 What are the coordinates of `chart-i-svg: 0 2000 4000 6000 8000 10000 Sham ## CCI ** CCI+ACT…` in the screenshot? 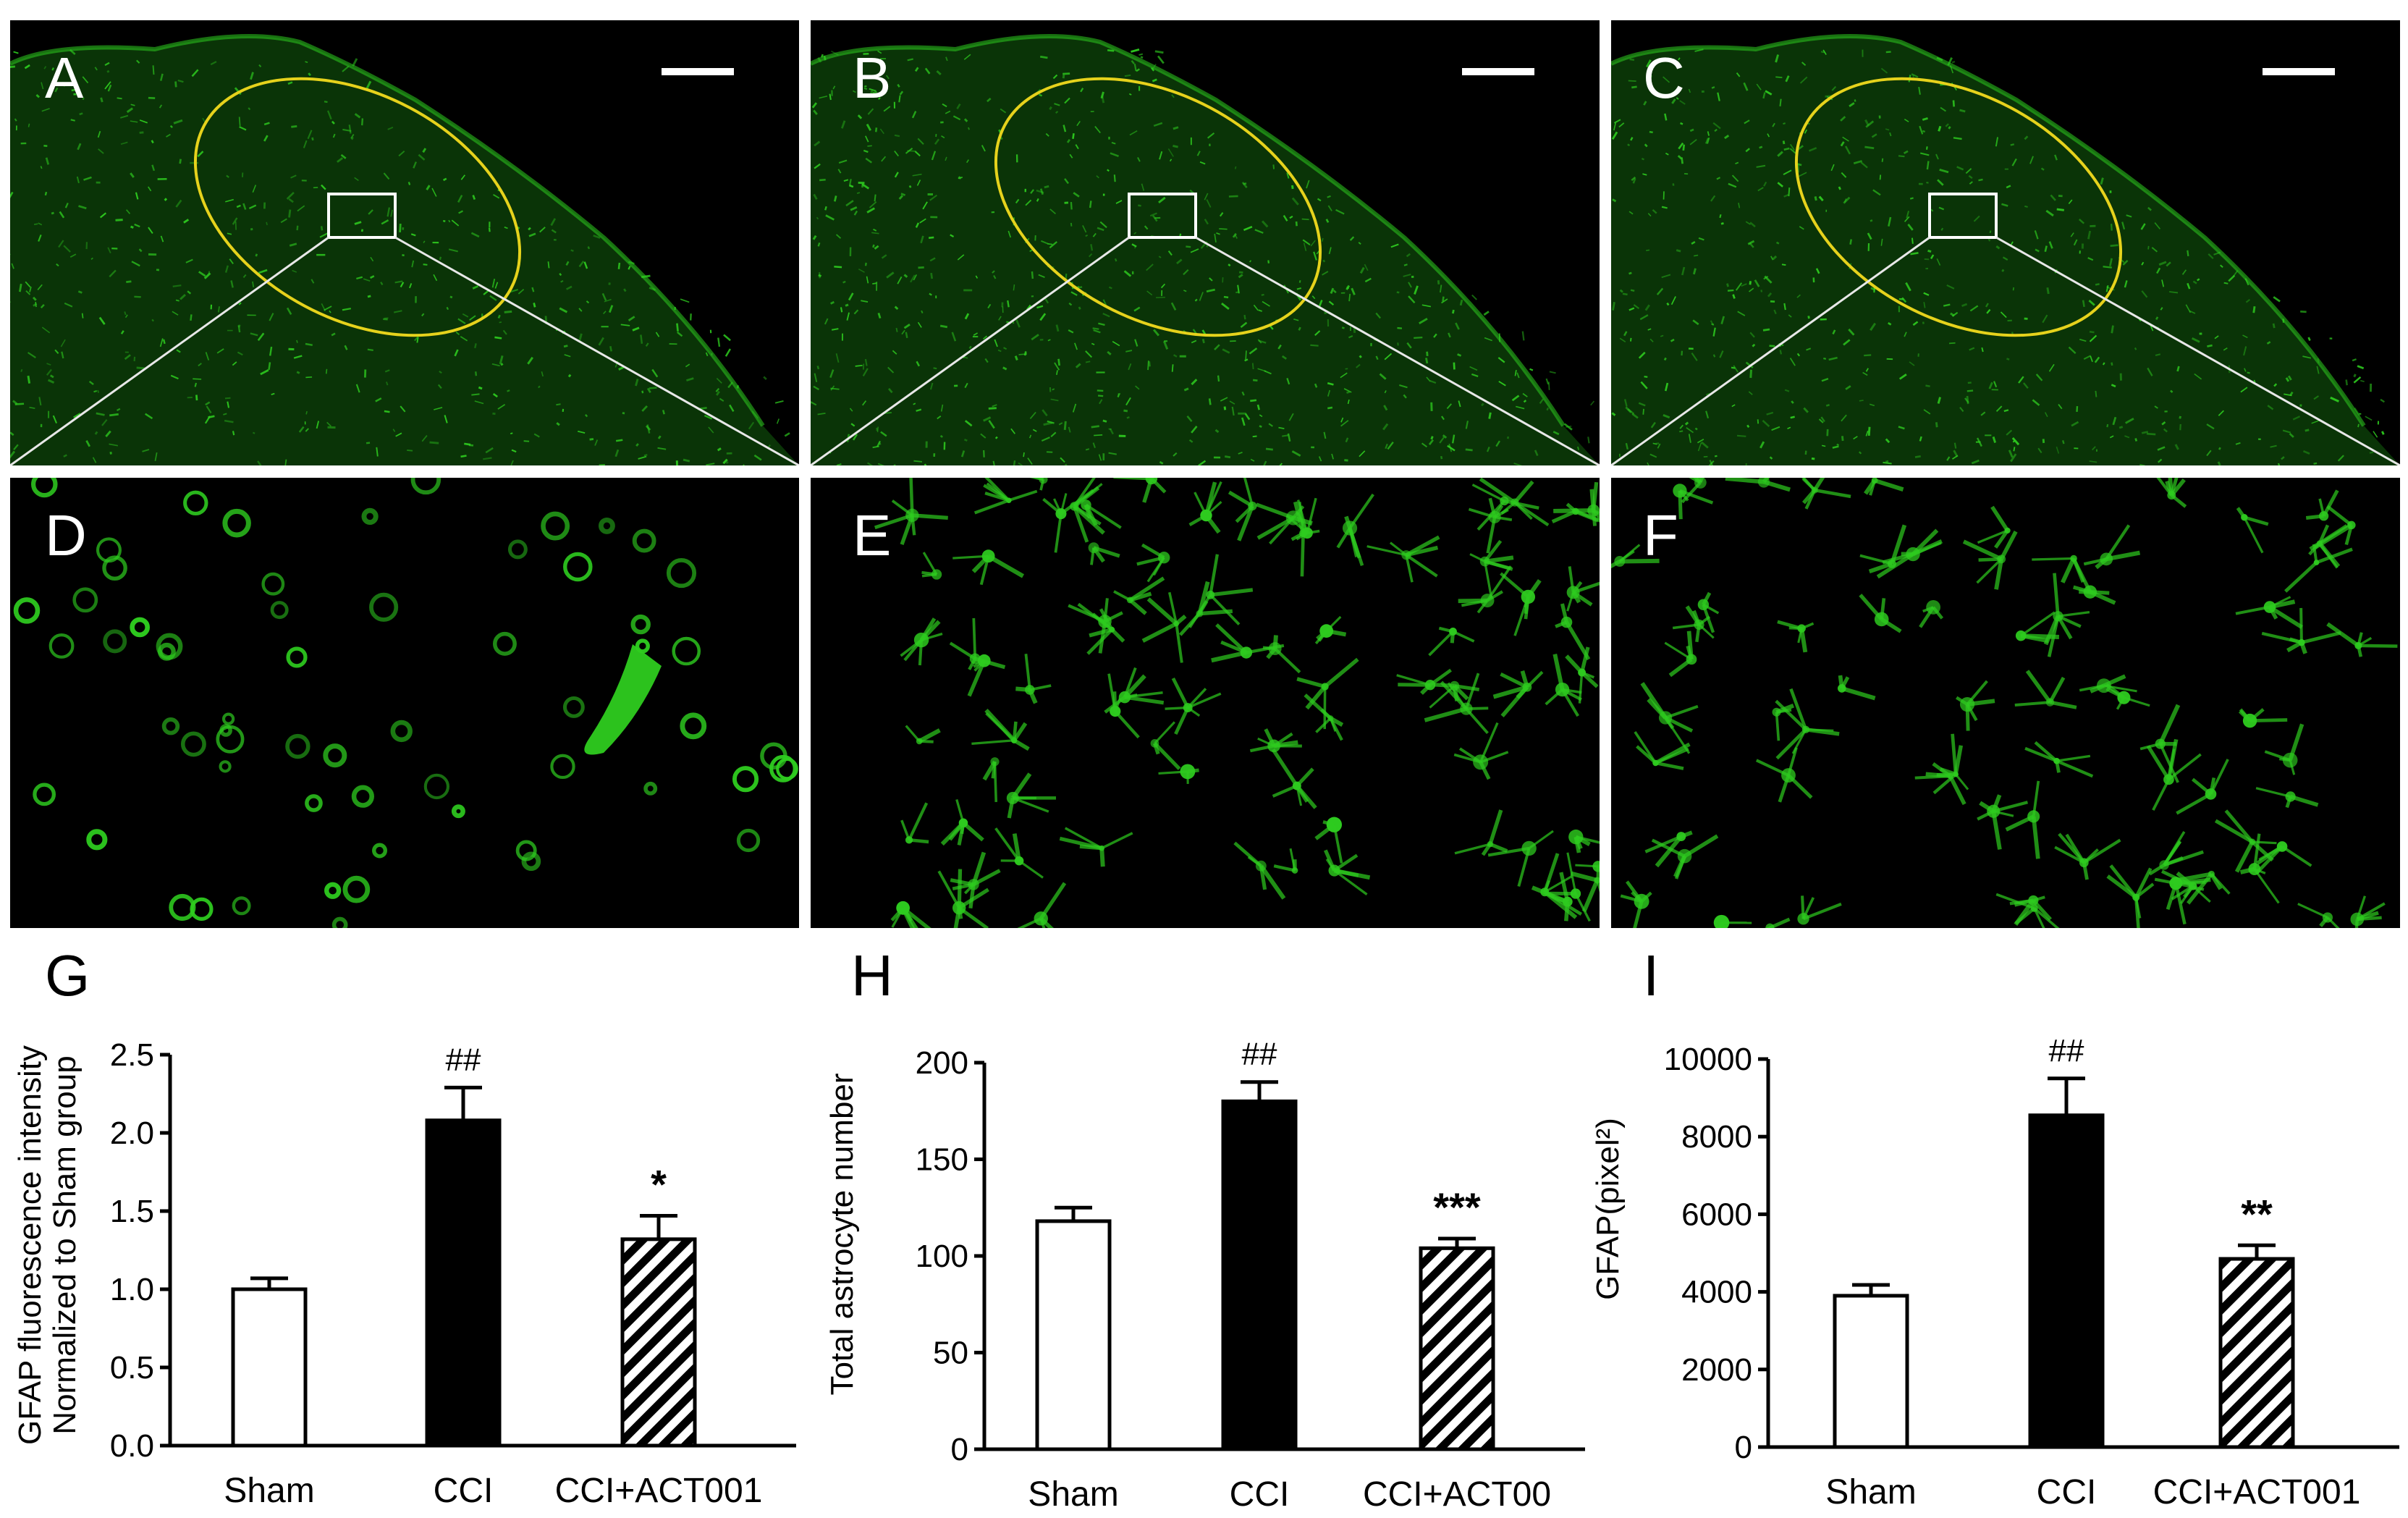 It's located at (2031, 1272).